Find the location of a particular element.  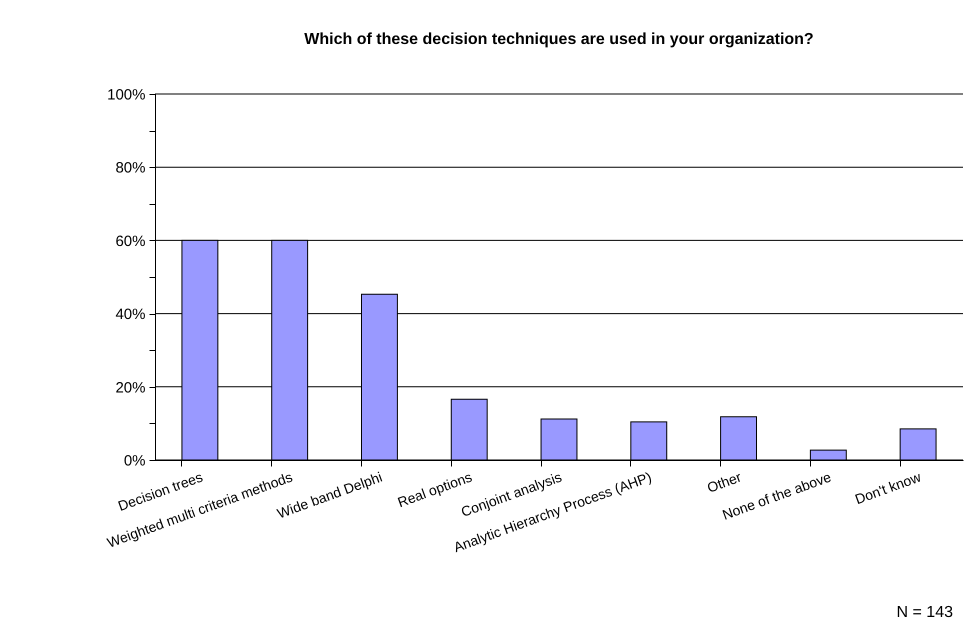

y-tick-label: 40% is located at coordinates (130, 315).